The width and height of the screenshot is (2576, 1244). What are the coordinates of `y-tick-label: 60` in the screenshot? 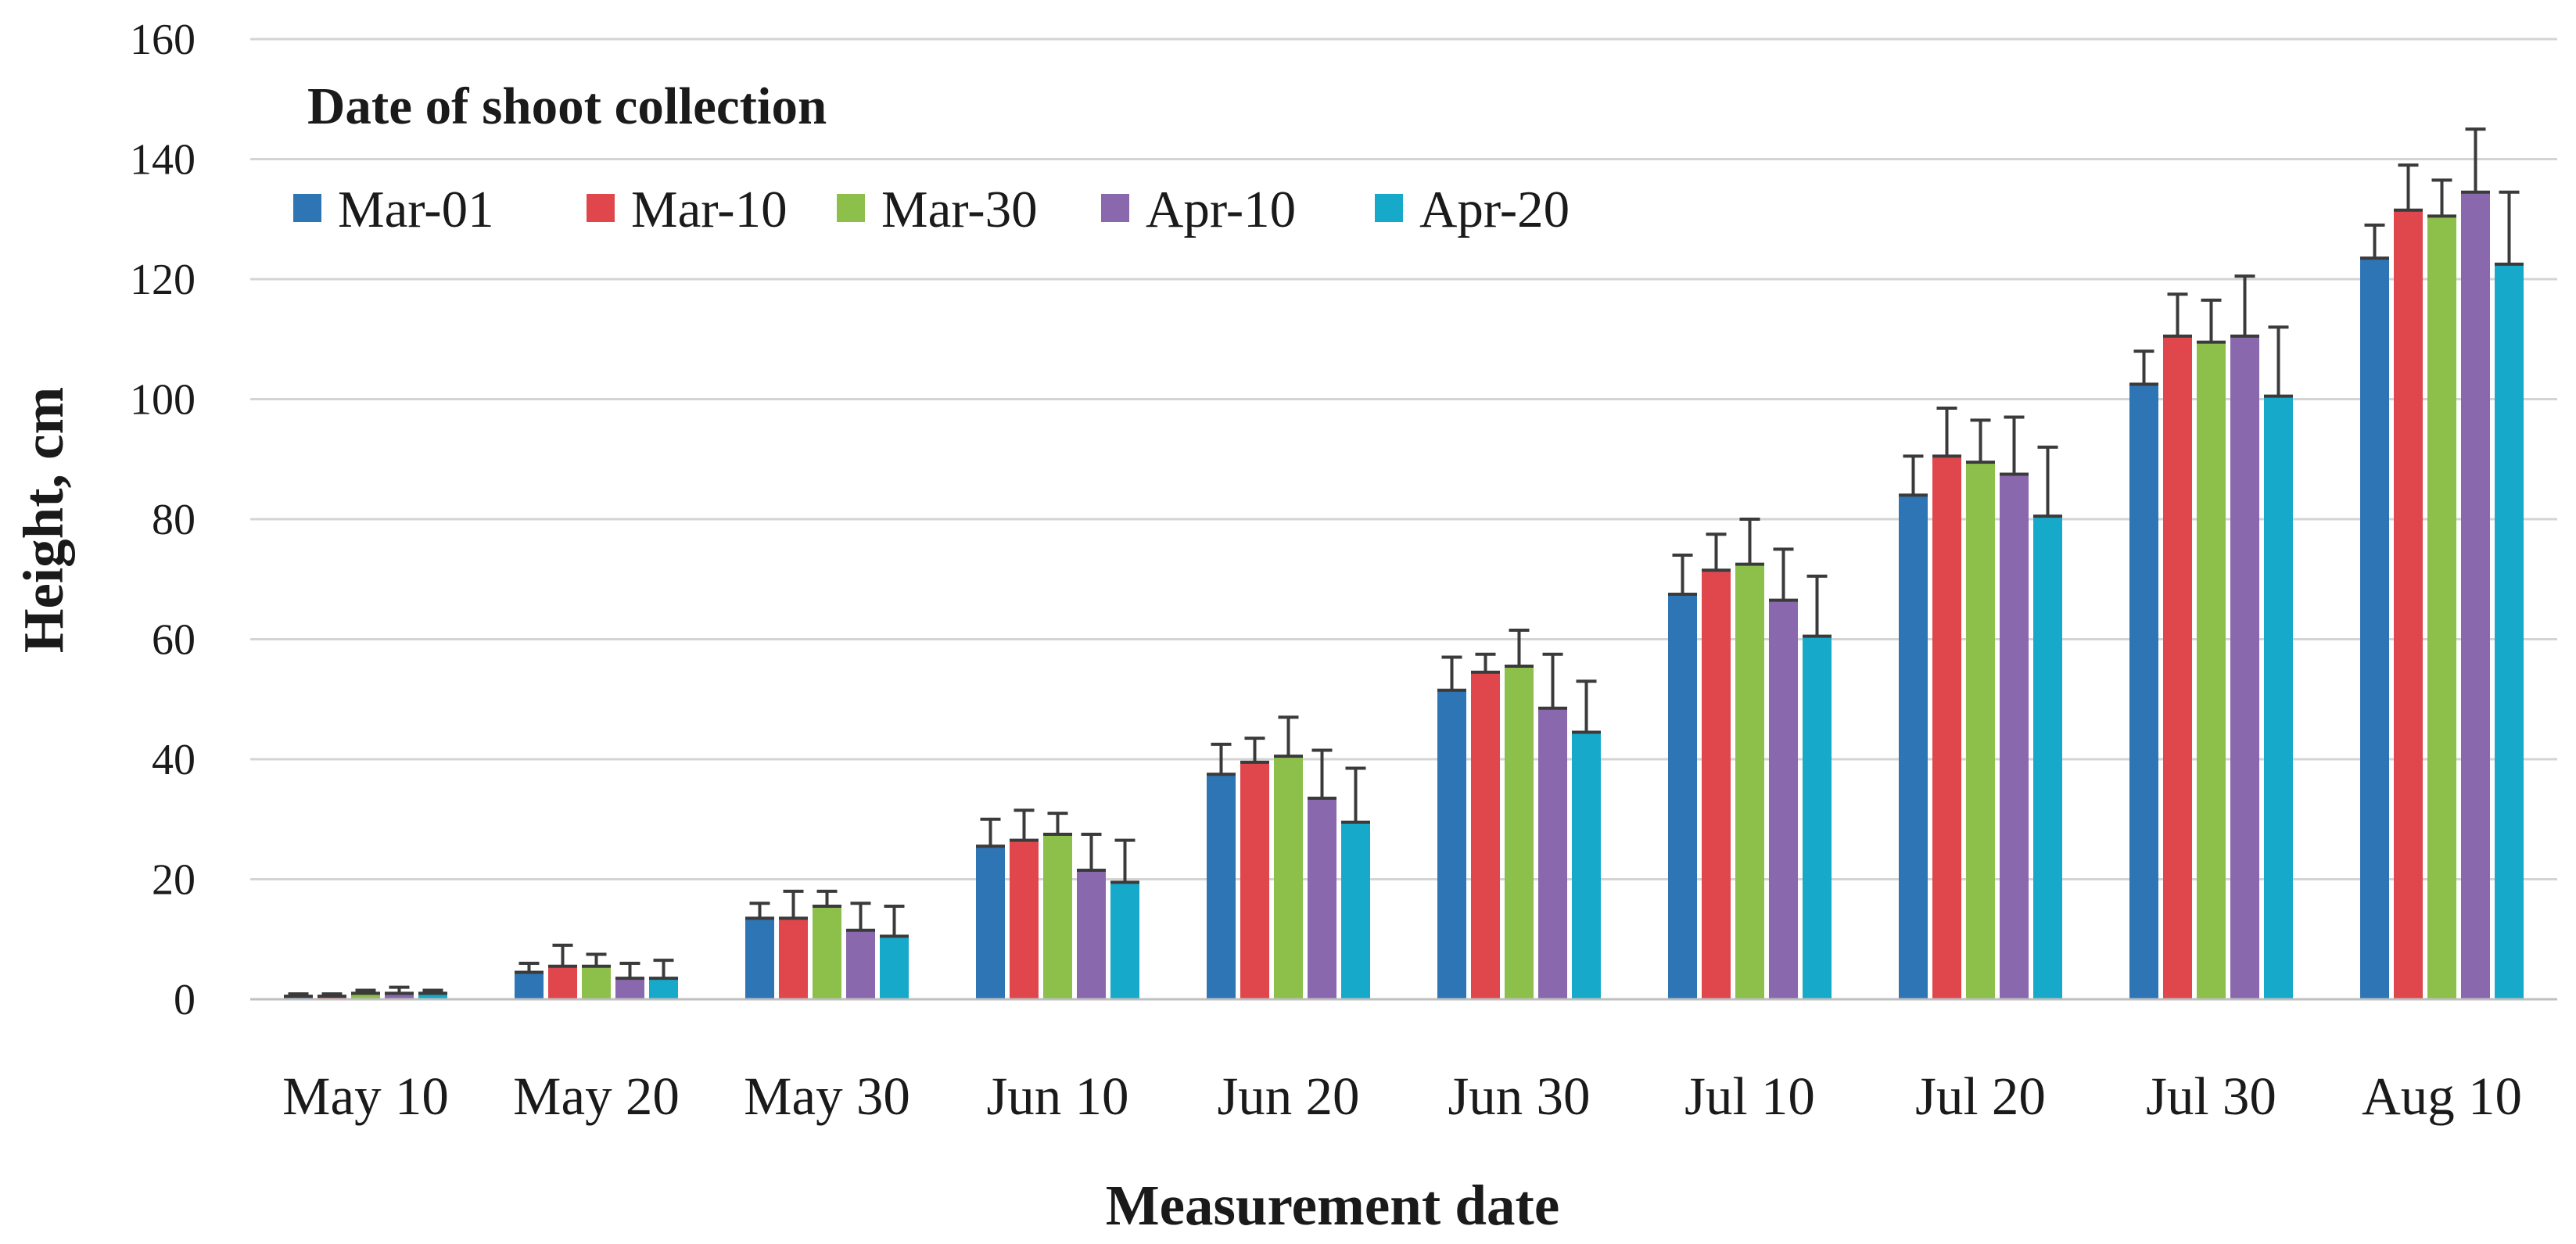 It's located at (174, 640).